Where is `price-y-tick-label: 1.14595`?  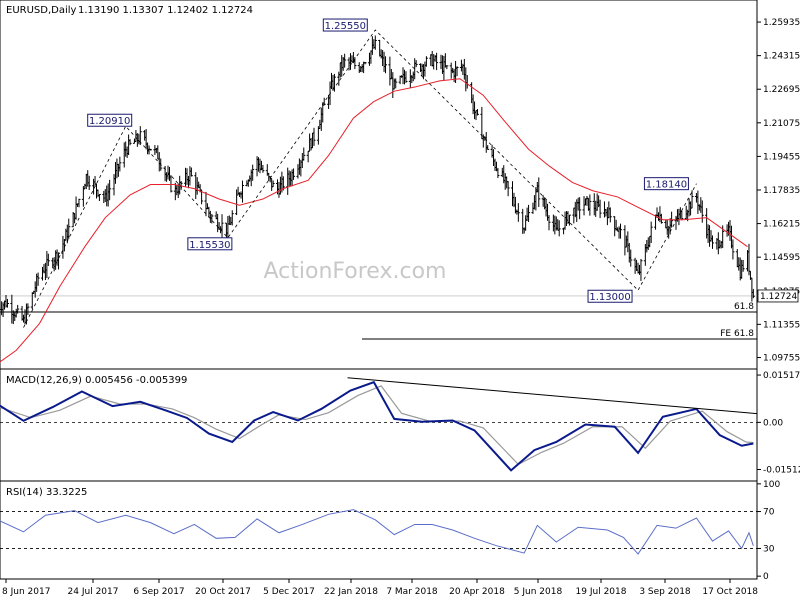 price-y-tick-label: 1.14595 is located at coordinates (781, 258).